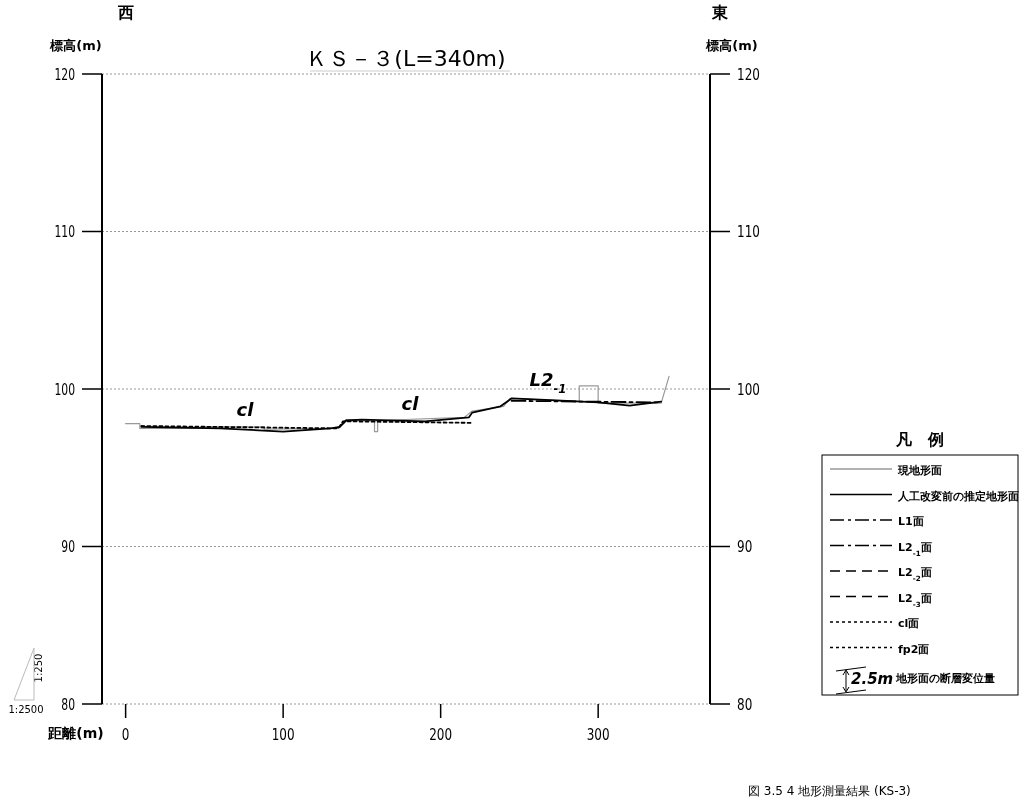  What do you see at coordinates (720, 12) in the screenshot?
I see `text: 東` at bounding box center [720, 12].